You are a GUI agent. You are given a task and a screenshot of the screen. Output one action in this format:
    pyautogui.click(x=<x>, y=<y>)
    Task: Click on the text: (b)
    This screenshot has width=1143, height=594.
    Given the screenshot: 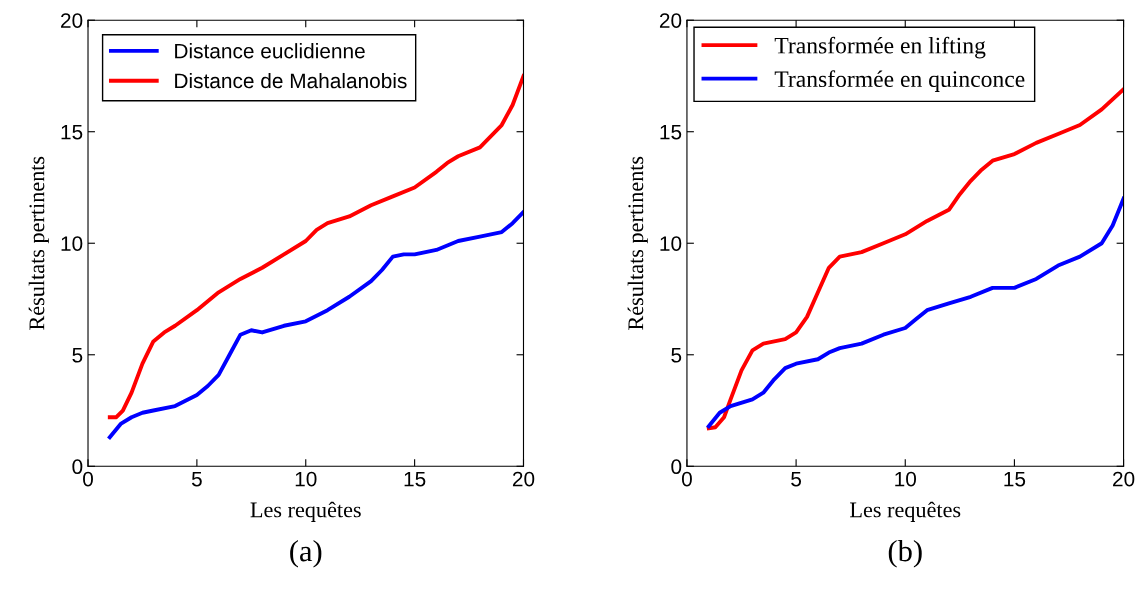 What is the action you would take?
    pyautogui.click(x=905, y=553)
    